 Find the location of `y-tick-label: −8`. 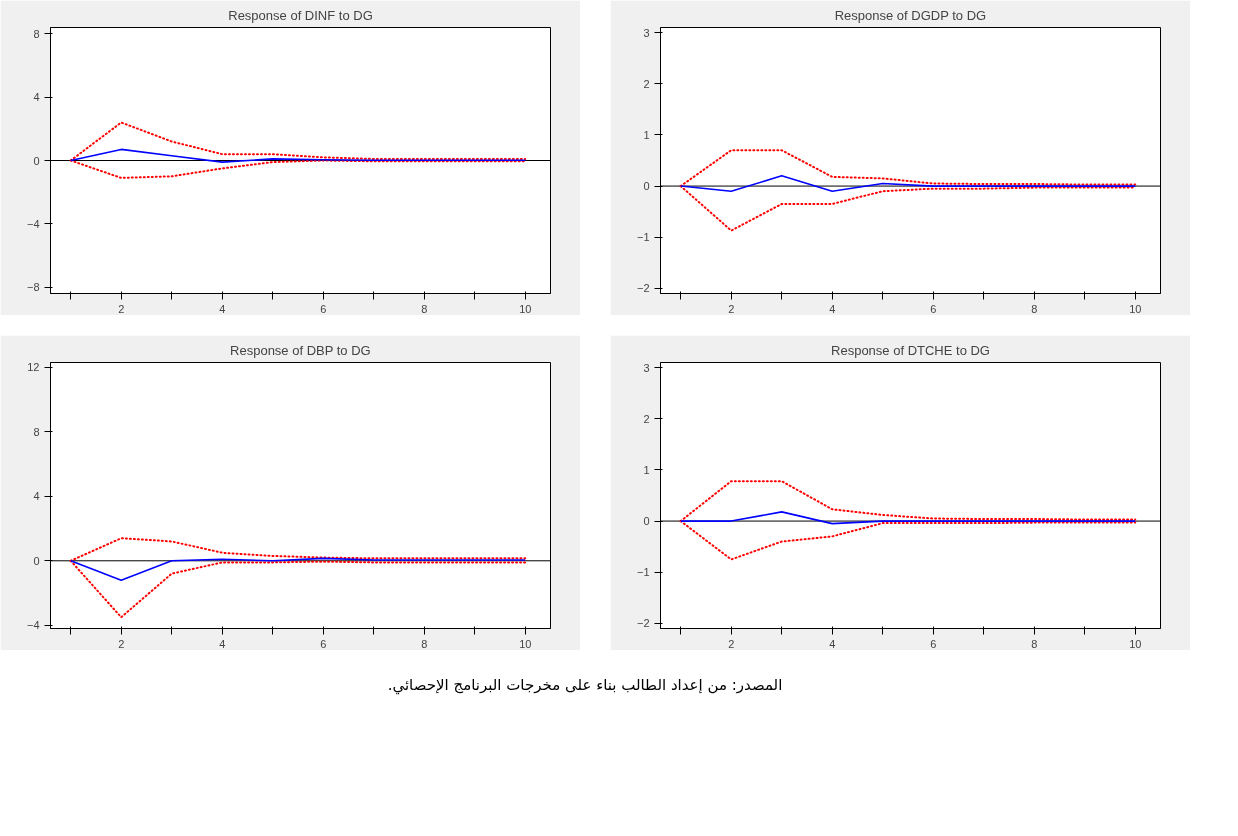

y-tick-label: −8 is located at coordinates (33, 287).